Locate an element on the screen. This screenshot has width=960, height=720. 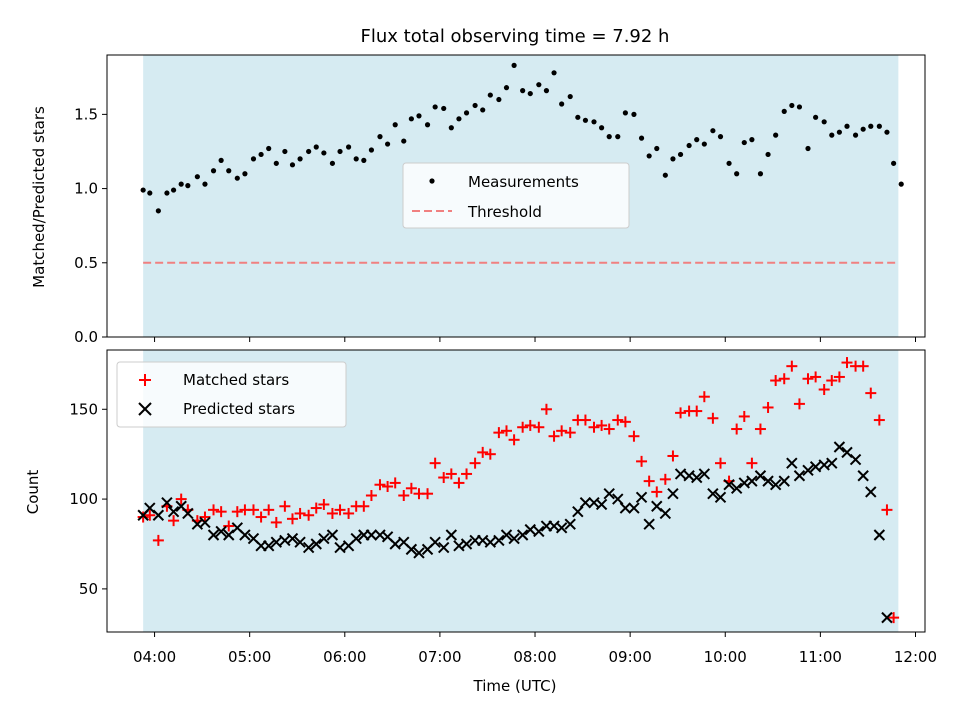
top-legend-box is located at coordinates (516, 195).